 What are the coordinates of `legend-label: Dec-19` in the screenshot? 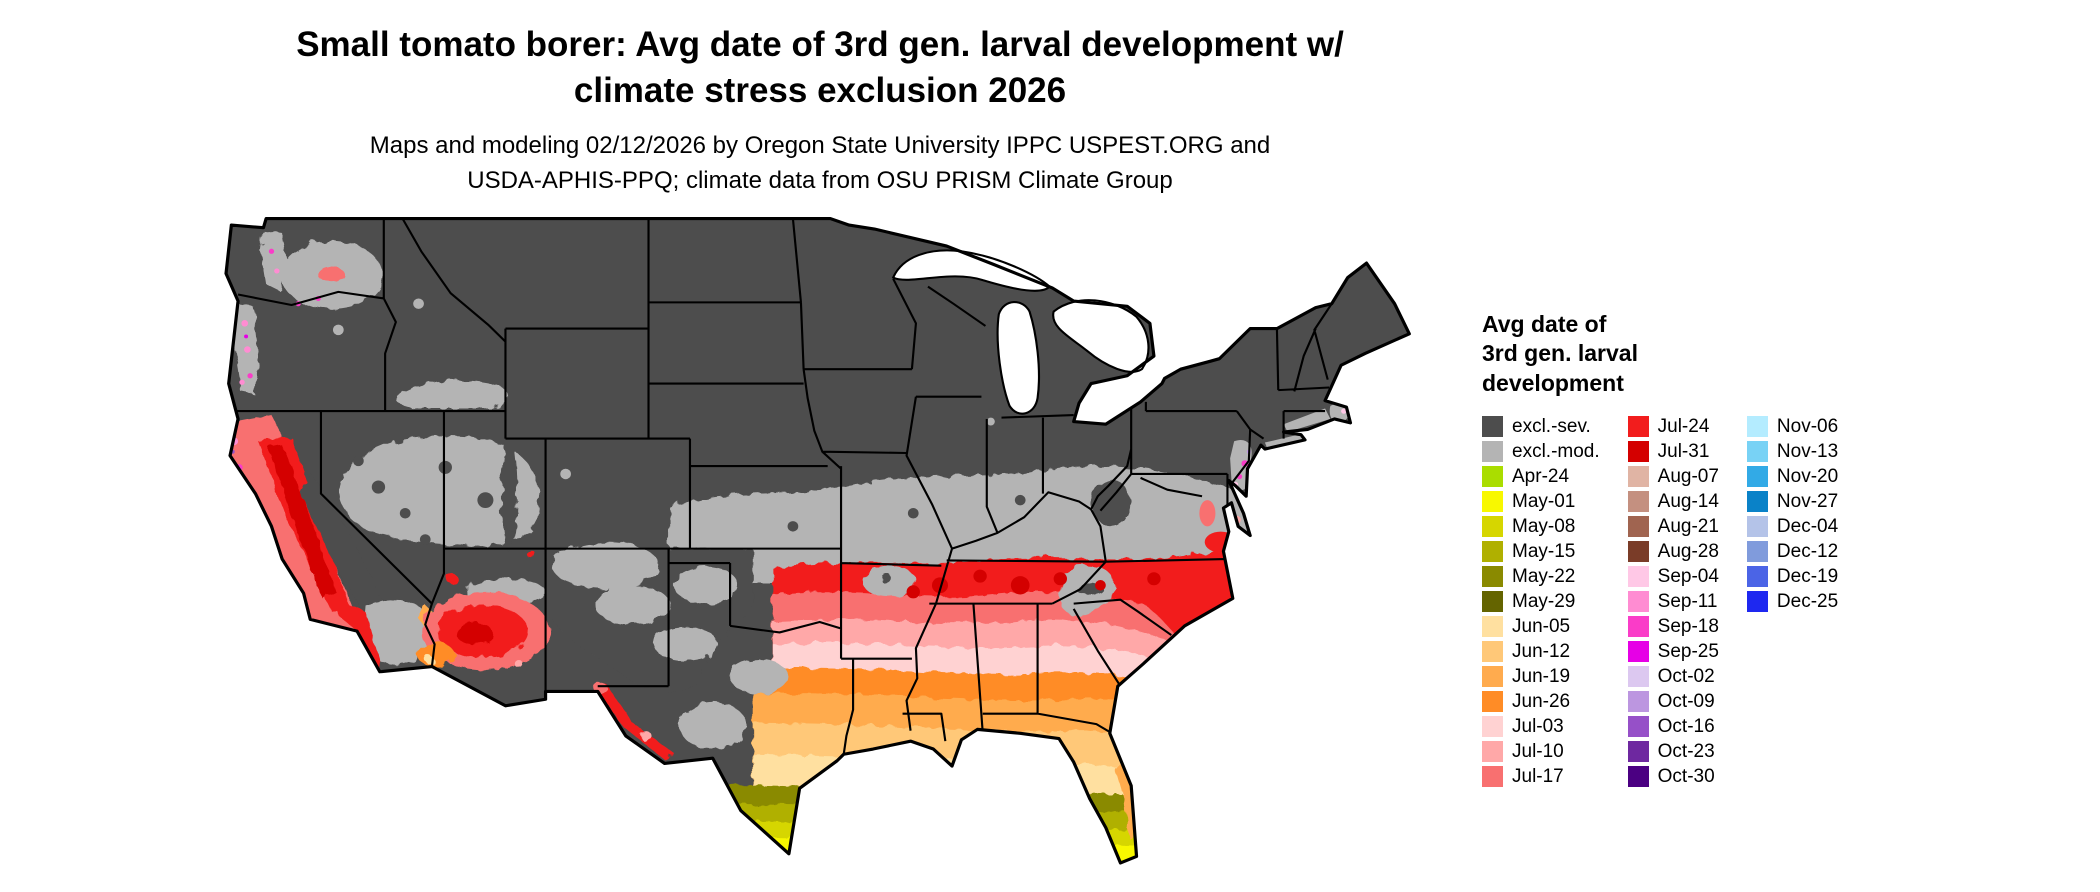 It's located at (1807, 576).